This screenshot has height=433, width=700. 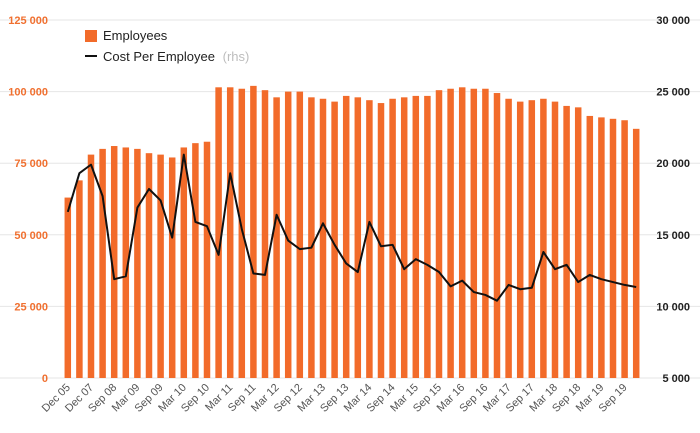 I want to click on left-axis-tick-label: 50 000, so click(x=31, y=236).